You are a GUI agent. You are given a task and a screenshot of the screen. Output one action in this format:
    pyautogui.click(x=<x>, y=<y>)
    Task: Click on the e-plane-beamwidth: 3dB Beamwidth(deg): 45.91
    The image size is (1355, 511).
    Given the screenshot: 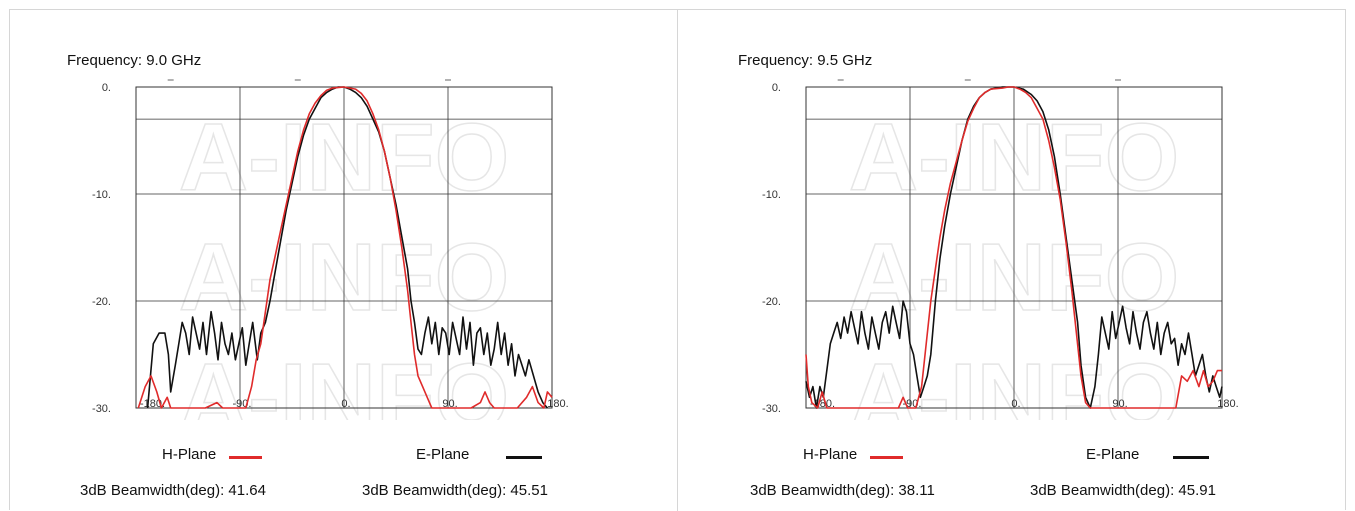 What is the action you would take?
    pyautogui.click(x=1123, y=490)
    